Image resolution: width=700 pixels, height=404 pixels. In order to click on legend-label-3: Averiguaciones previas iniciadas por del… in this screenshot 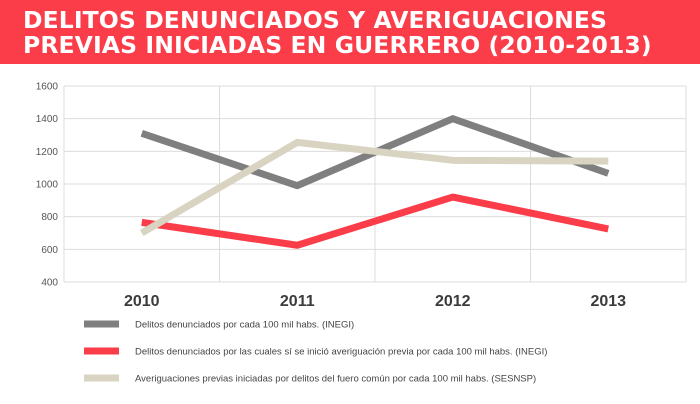, I will do `click(335, 379)`.